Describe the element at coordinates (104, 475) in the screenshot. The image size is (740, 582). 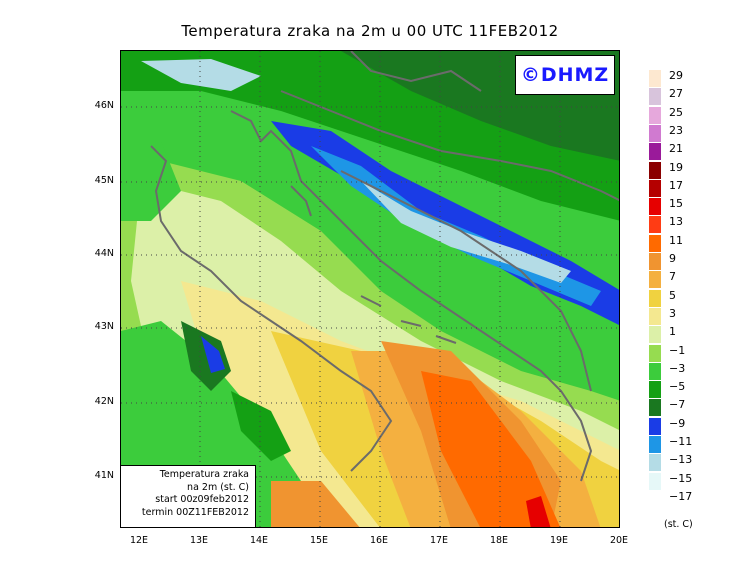
I see `lat-label: 41N` at that location.